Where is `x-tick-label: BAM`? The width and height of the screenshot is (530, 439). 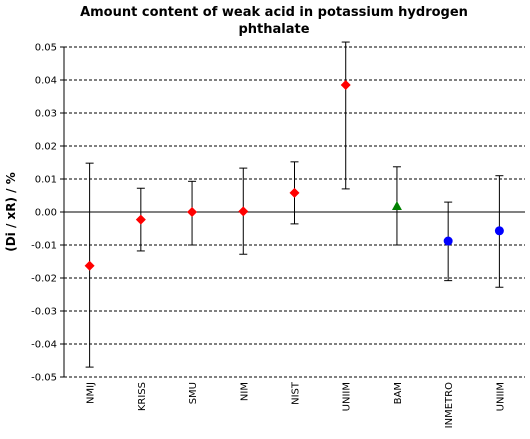
x-tick-label: BAM is located at coordinates (398, 393).